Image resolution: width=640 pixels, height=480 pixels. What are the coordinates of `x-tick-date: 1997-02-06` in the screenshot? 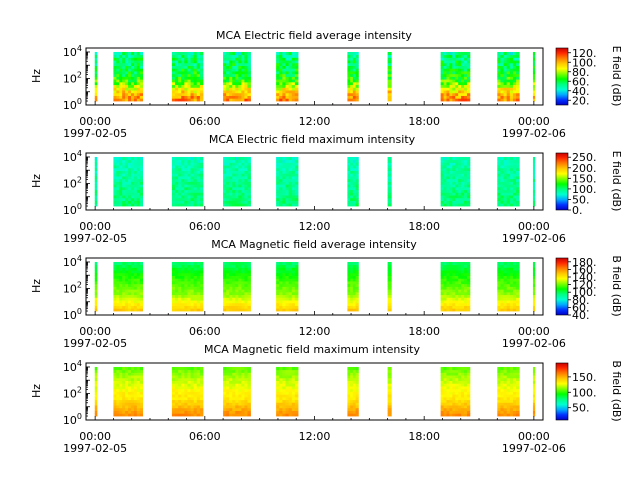 It's located at (534, 133).